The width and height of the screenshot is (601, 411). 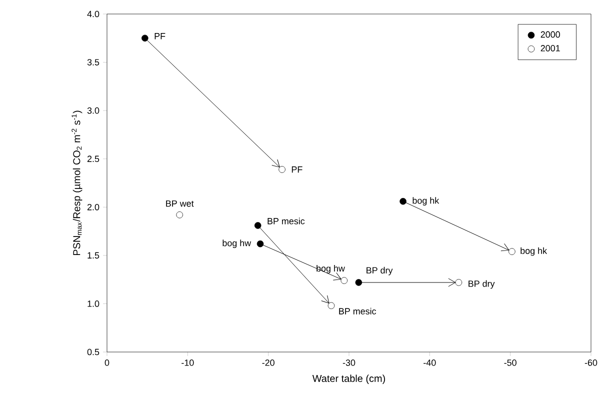 What do you see at coordinates (93, 207) in the screenshot?
I see `y-tick-label: 2.0` at bounding box center [93, 207].